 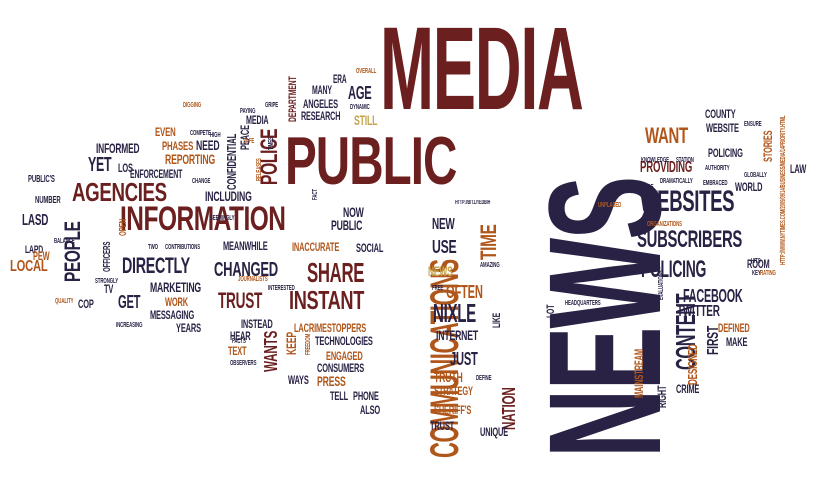 I want to click on word-lapd: LAPD, so click(x=34, y=250).